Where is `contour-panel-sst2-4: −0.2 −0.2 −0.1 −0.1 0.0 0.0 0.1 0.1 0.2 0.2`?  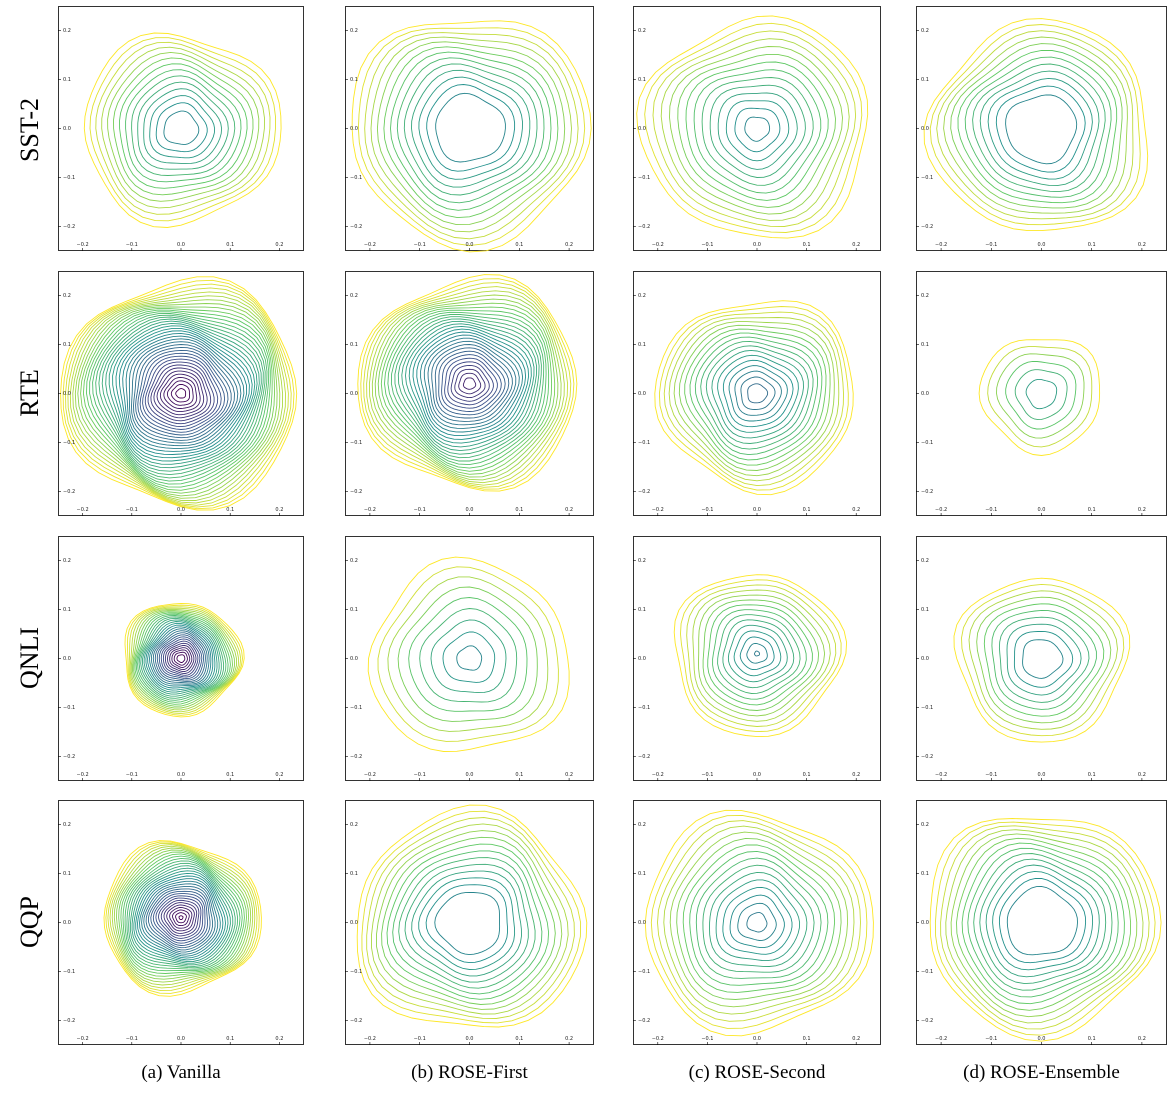 contour-panel-sst2-4: −0.2 −0.2 −0.1 −0.1 0.0 0.0 0.1 0.1 0.2 0.2 is located at coordinates (1041, 128).